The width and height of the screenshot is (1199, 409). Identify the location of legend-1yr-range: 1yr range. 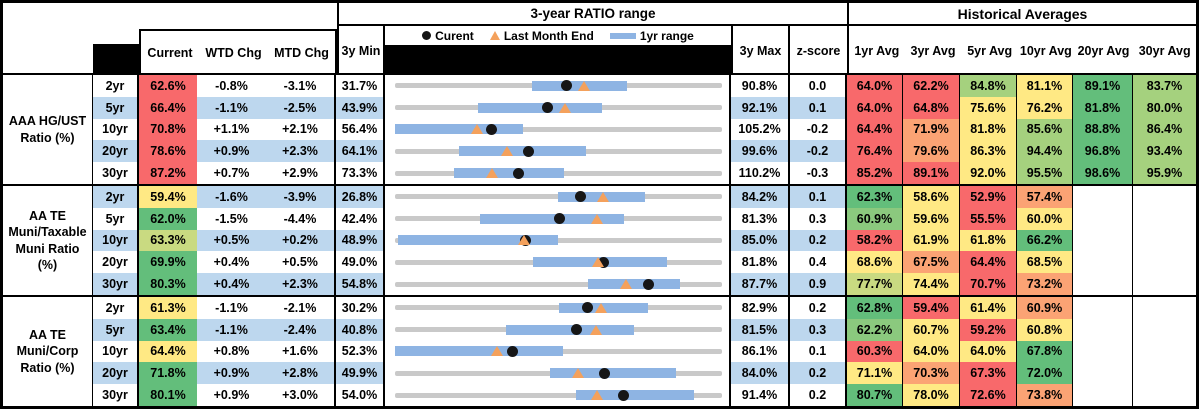
(651, 36).